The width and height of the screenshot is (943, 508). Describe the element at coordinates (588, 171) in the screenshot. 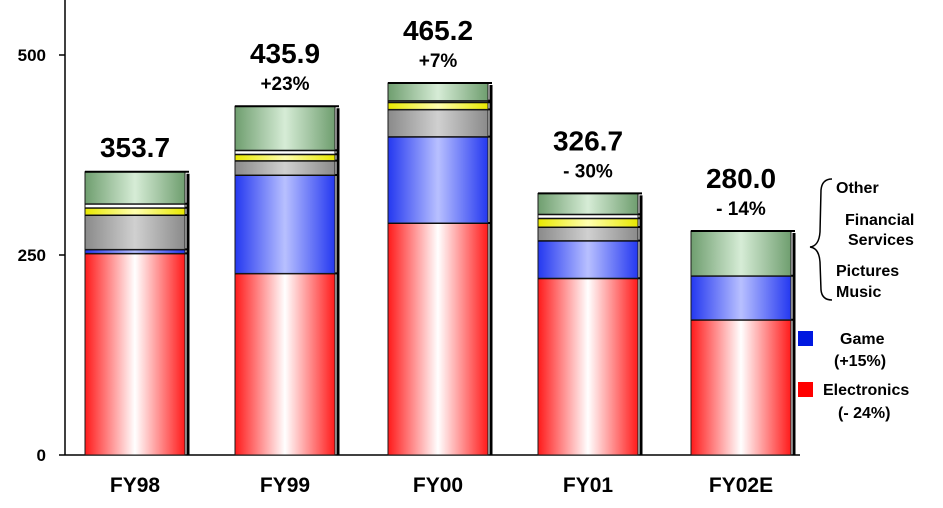

I see `bar-growth-label: - 30%` at that location.